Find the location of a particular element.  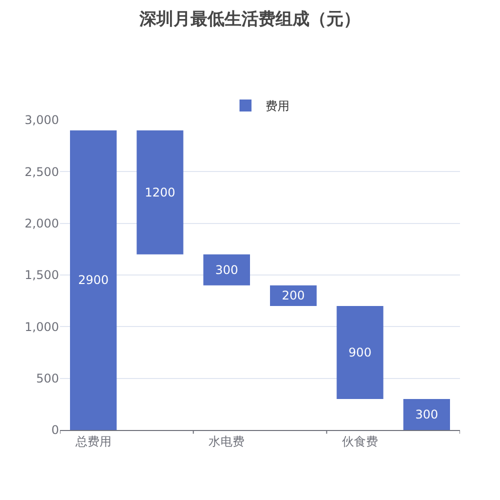

data-label: 900 is located at coordinates (360, 353).